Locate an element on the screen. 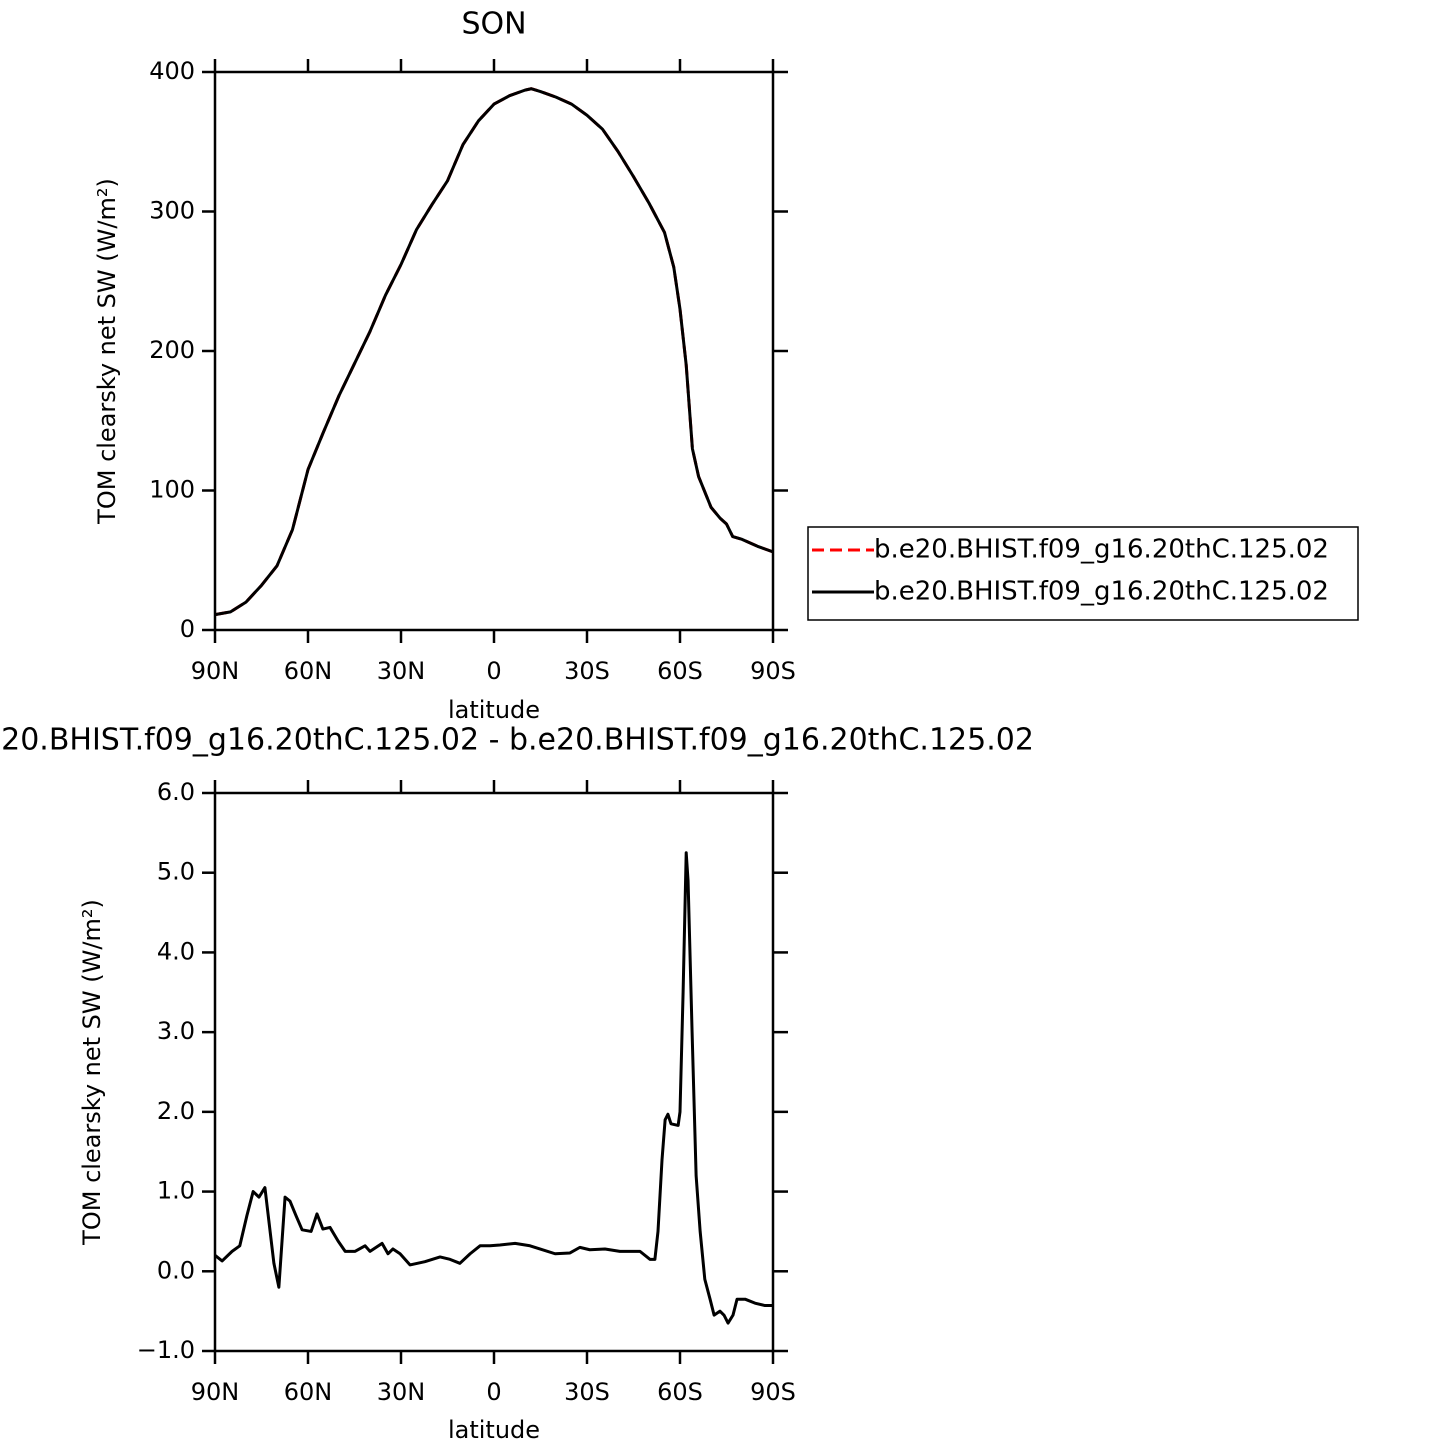 The image size is (1452, 1452). y-tick-label: 400 is located at coordinates (172, 71).